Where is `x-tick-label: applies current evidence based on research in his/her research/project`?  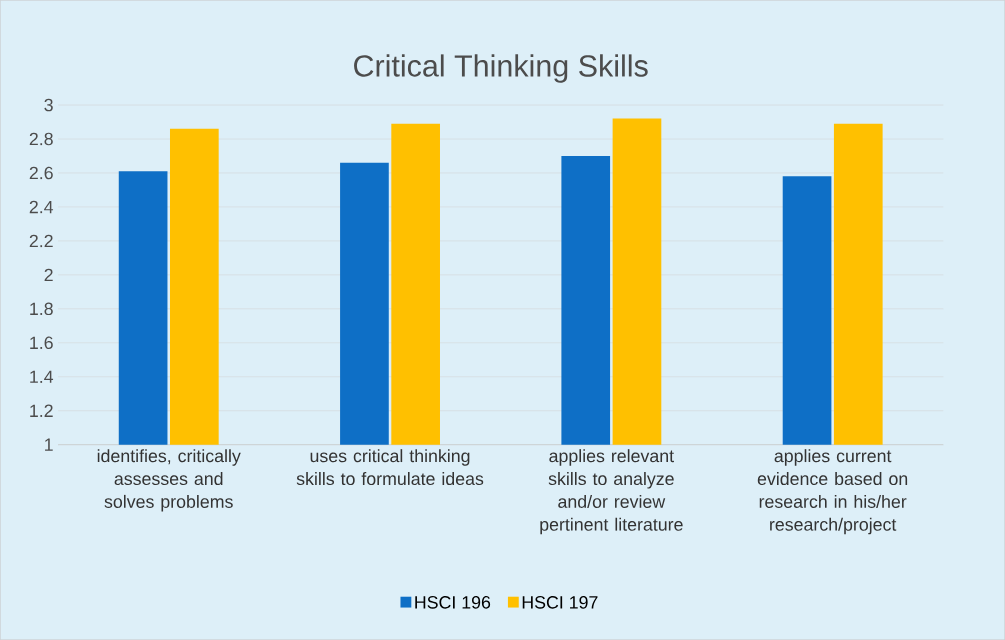
x-tick-label: applies current evidence based on research in his/her research/project is located at coordinates (832, 492).